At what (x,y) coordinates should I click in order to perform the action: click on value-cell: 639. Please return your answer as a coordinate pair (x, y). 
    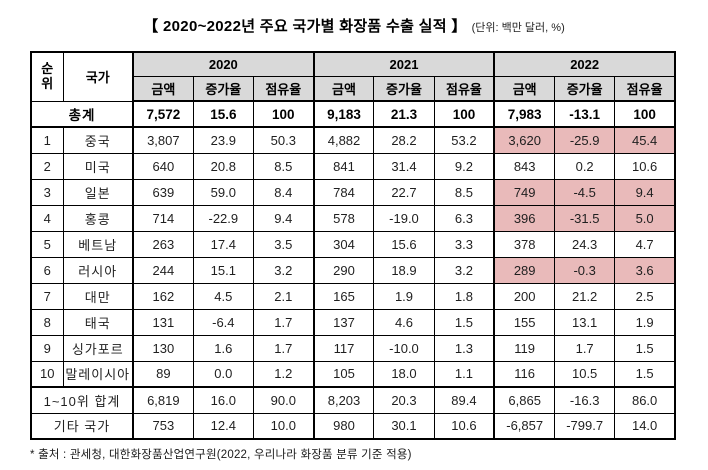
    Looking at the image, I should click on (162, 192).